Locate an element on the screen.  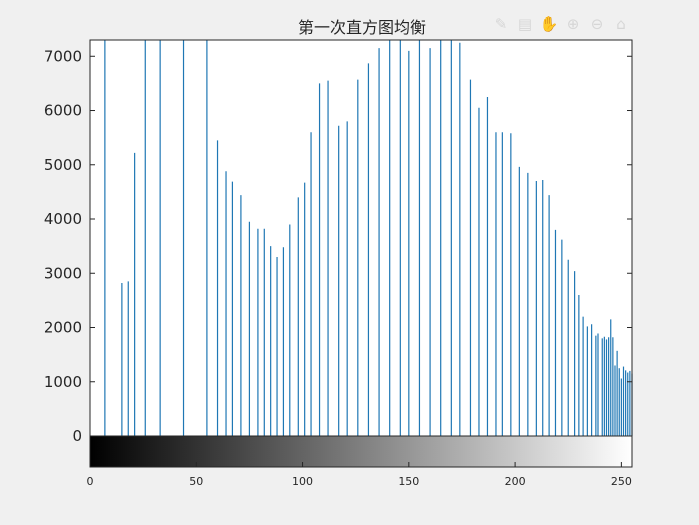
home-icon: ⌂ is located at coordinates (621, 24).